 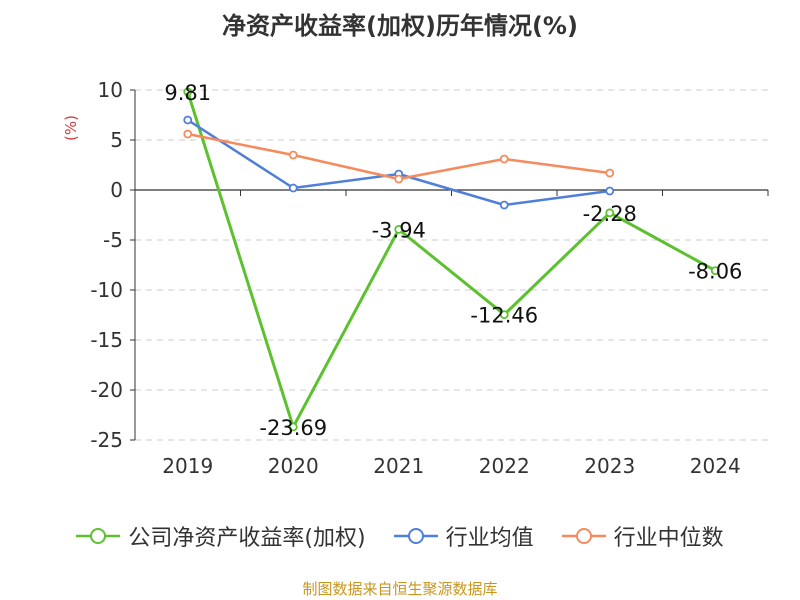 I want to click on data-label: -8.06, so click(x=715, y=272).